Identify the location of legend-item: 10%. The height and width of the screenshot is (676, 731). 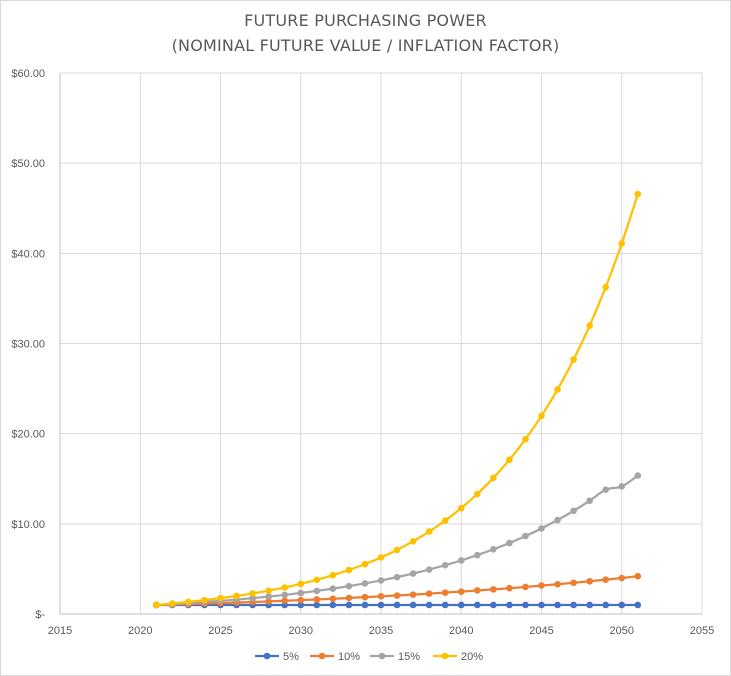
(335, 657).